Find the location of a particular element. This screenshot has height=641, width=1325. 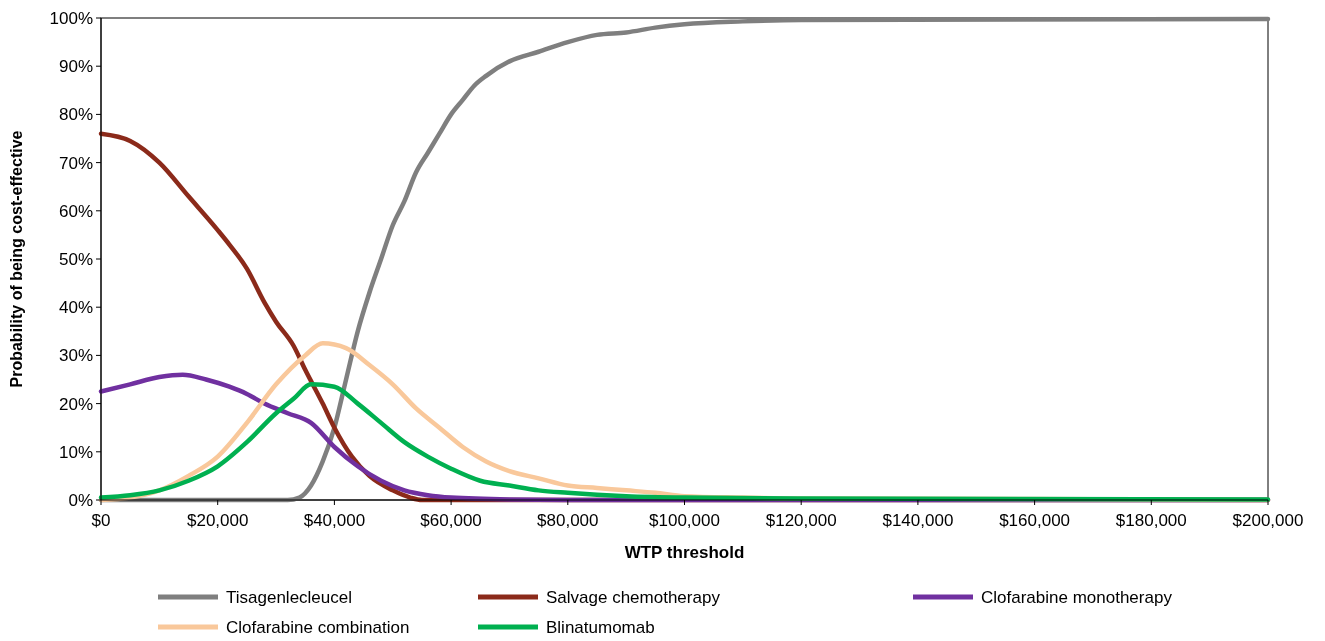

x-tick-label: $40,000 is located at coordinates (334, 520).